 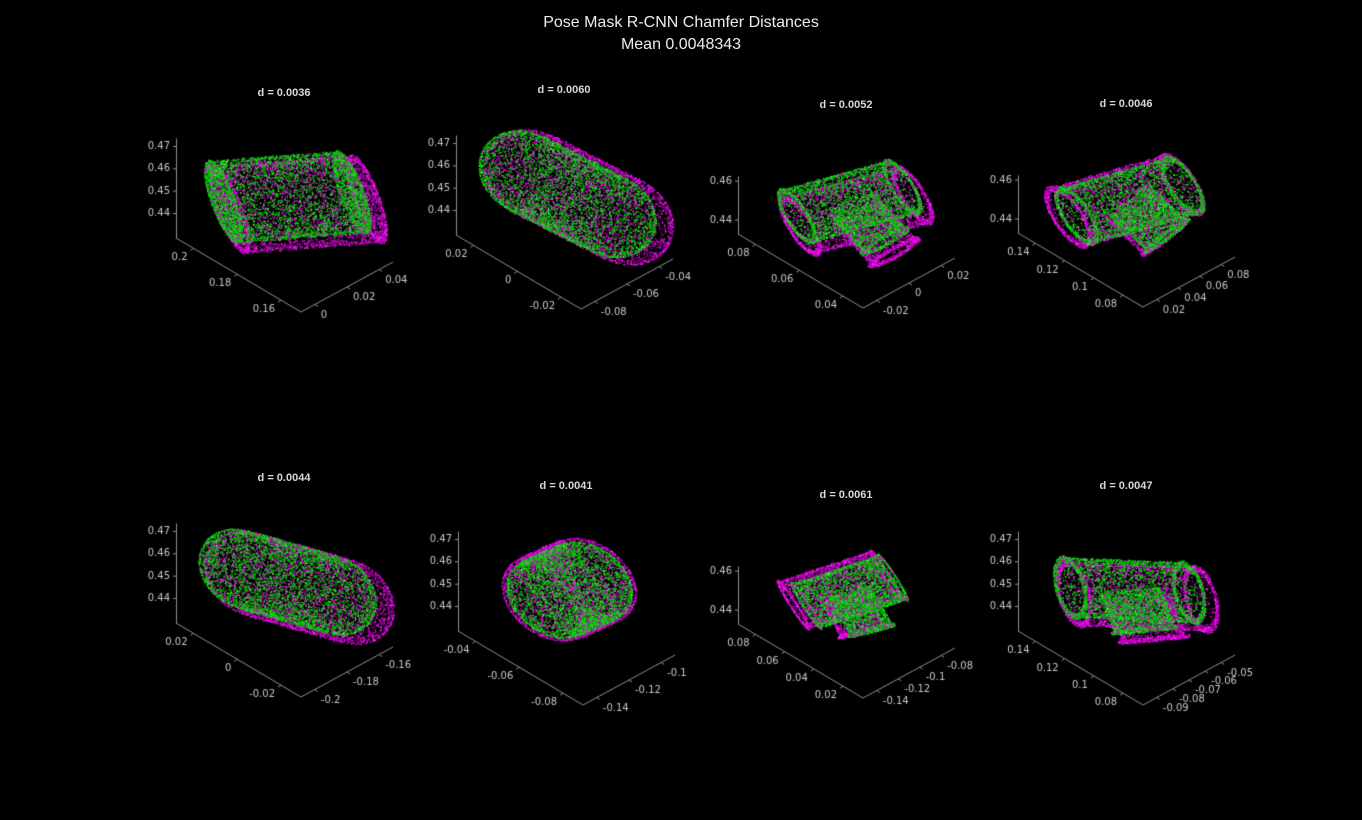 I want to click on subplot-4-title: d = 0.0046, so click(x=1126, y=104).